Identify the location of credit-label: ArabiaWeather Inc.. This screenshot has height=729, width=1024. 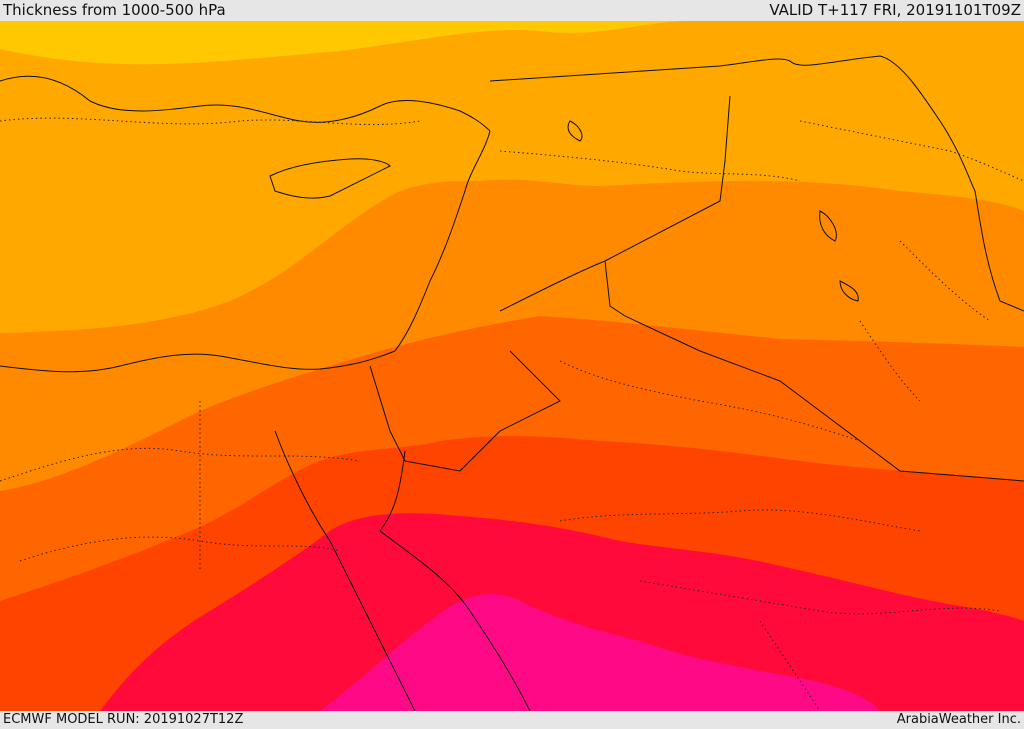
(958, 719).